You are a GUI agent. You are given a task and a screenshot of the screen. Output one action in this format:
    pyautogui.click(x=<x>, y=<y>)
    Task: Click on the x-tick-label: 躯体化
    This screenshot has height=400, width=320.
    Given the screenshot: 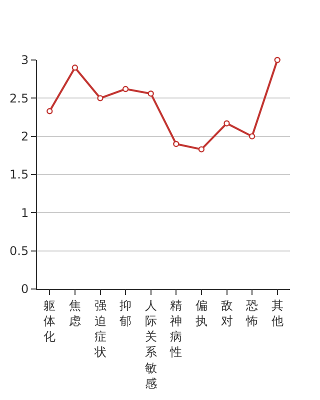 What is the action you would take?
    pyautogui.click(x=50, y=321)
    